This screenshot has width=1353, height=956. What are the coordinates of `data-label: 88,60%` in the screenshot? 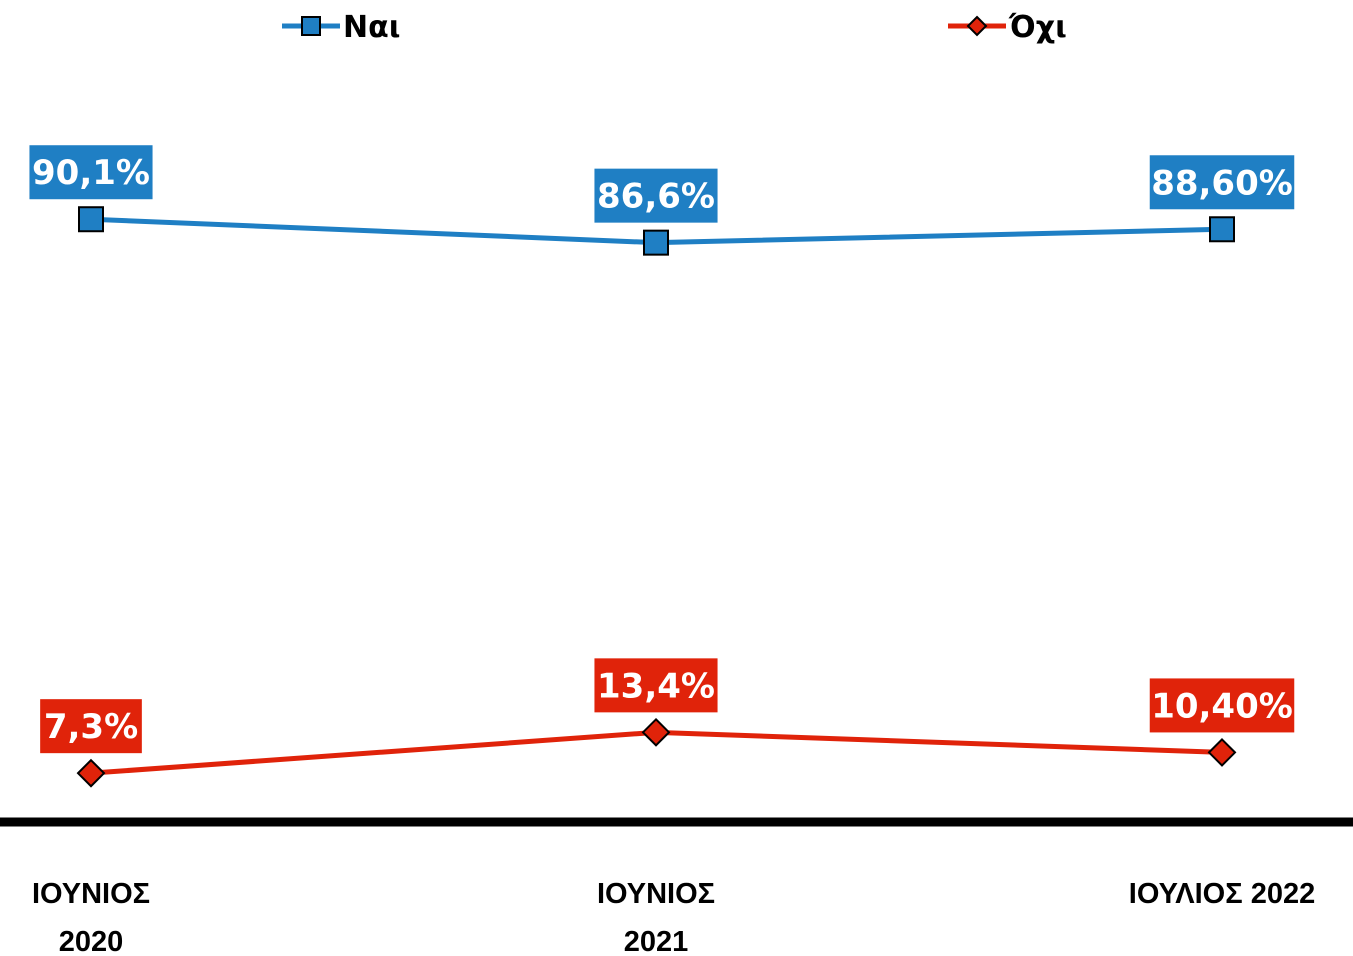 It's located at (1222, 182).